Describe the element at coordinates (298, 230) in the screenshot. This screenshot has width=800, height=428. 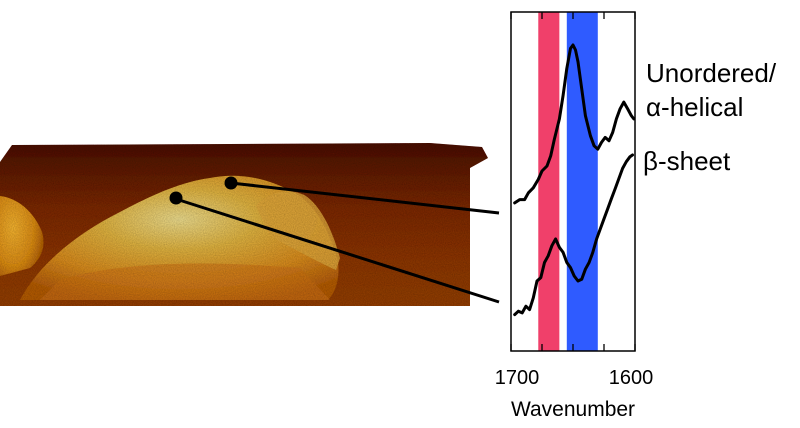
I see `afm-right-lobe` at that location.